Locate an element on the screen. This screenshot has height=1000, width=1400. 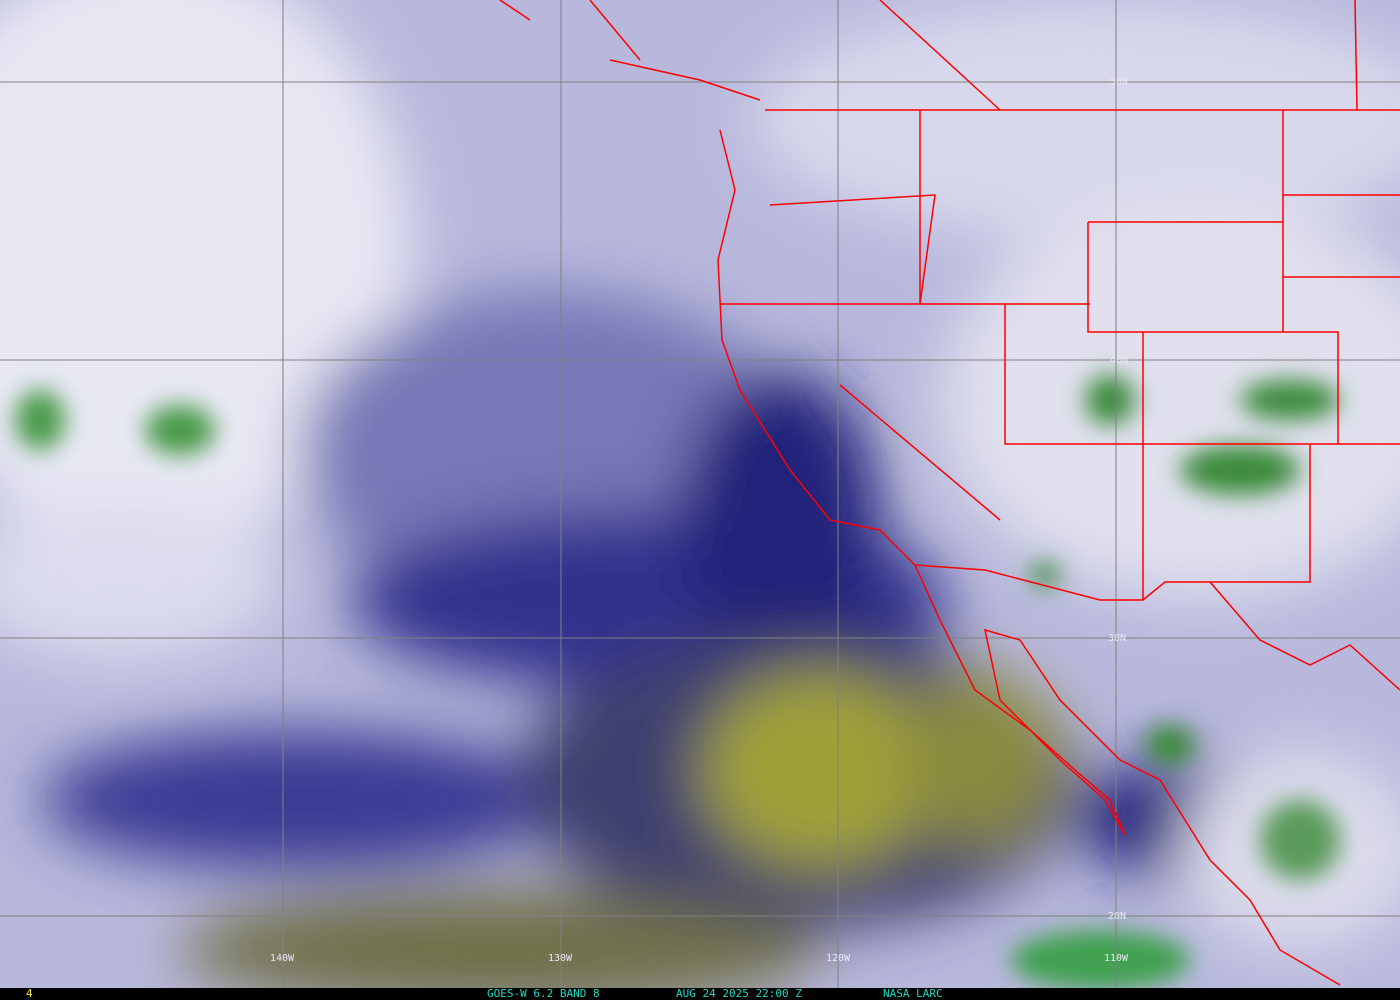
lon-label-120w: 120W is located at coordinates (838, 958).